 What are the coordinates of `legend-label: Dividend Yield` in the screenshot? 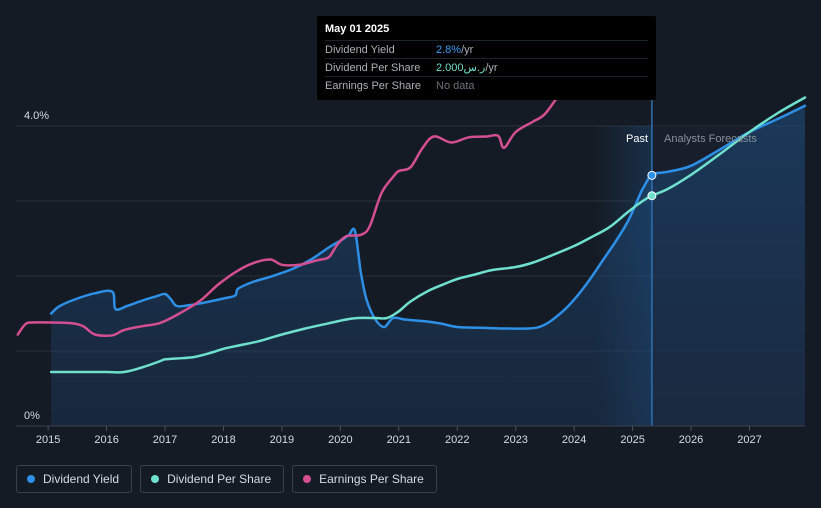 It's located at (81, 479).